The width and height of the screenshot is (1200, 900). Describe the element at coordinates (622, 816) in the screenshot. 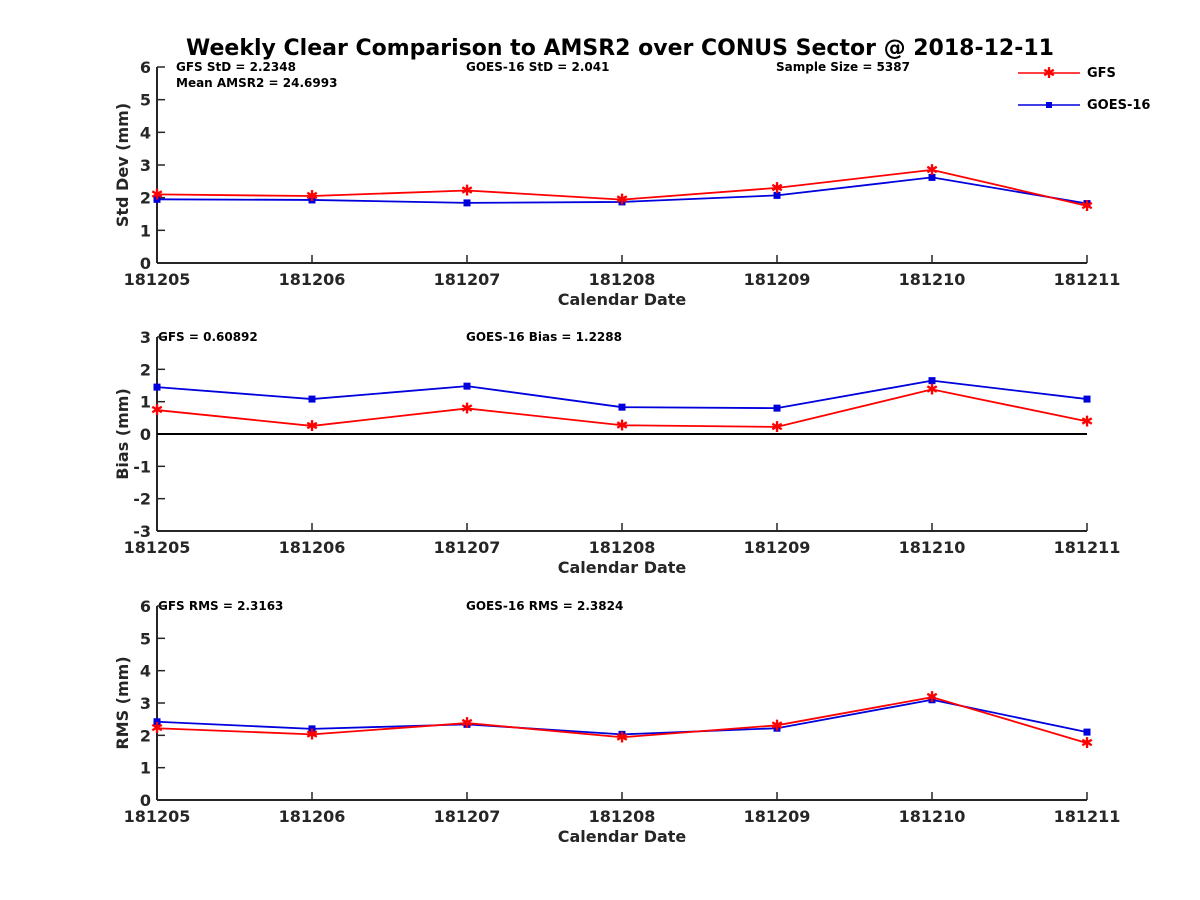

I see `rms-x-tick-label: 181208` at that location.